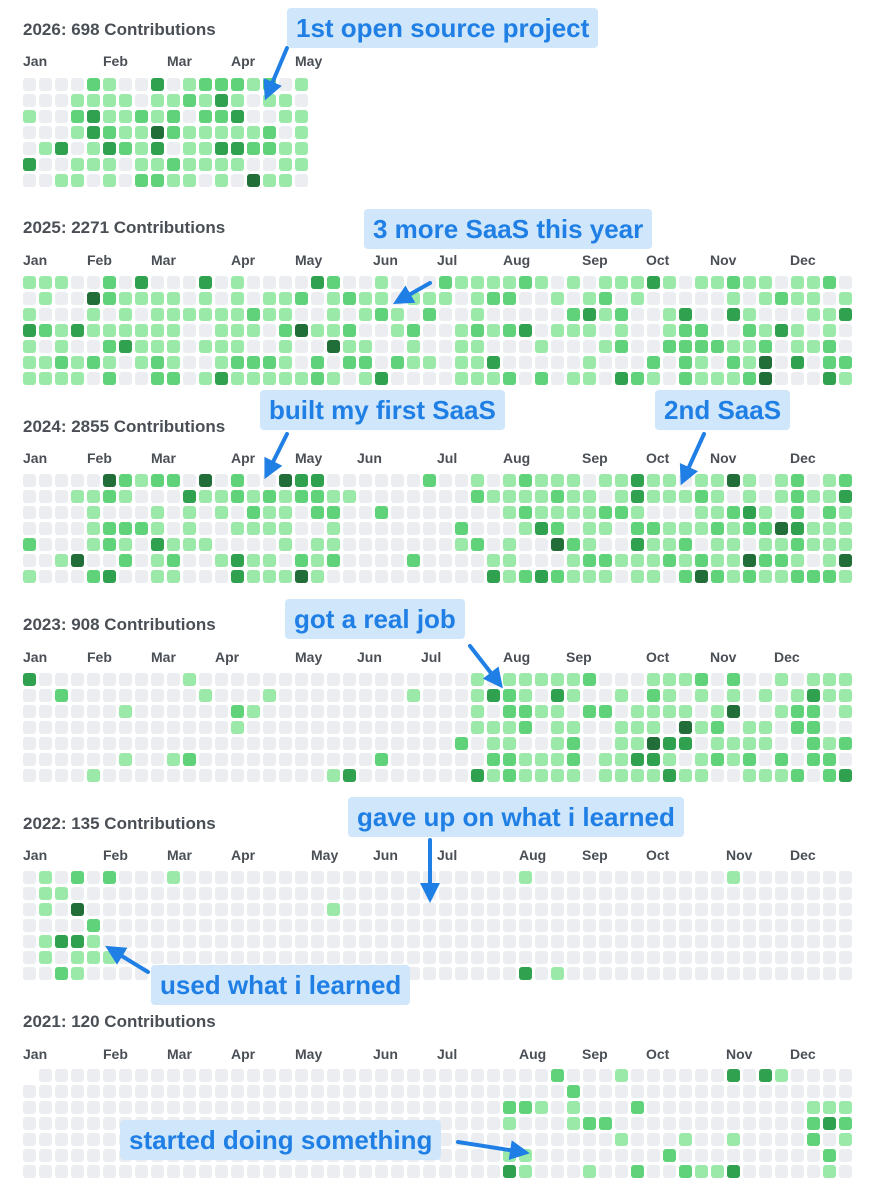 This screenshot has height=1199, width=889. What do you see at coordinates (243, 855) in the screenshot?
I see `month-label: Apr` at bounding box center [243, 855].